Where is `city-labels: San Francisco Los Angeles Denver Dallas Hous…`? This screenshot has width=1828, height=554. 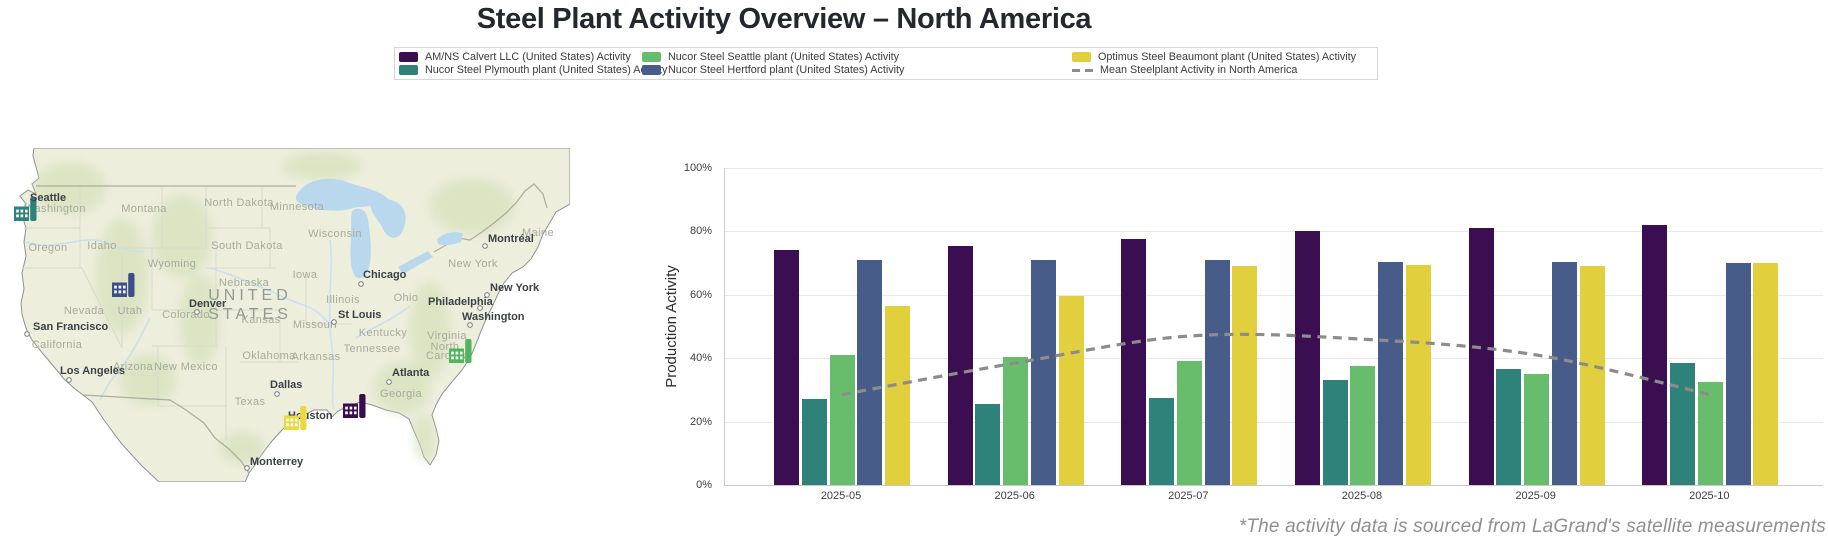
city-labels: San Francisco Los Angeles Denver Dallas Hous… is located at coordinates (282, 352).